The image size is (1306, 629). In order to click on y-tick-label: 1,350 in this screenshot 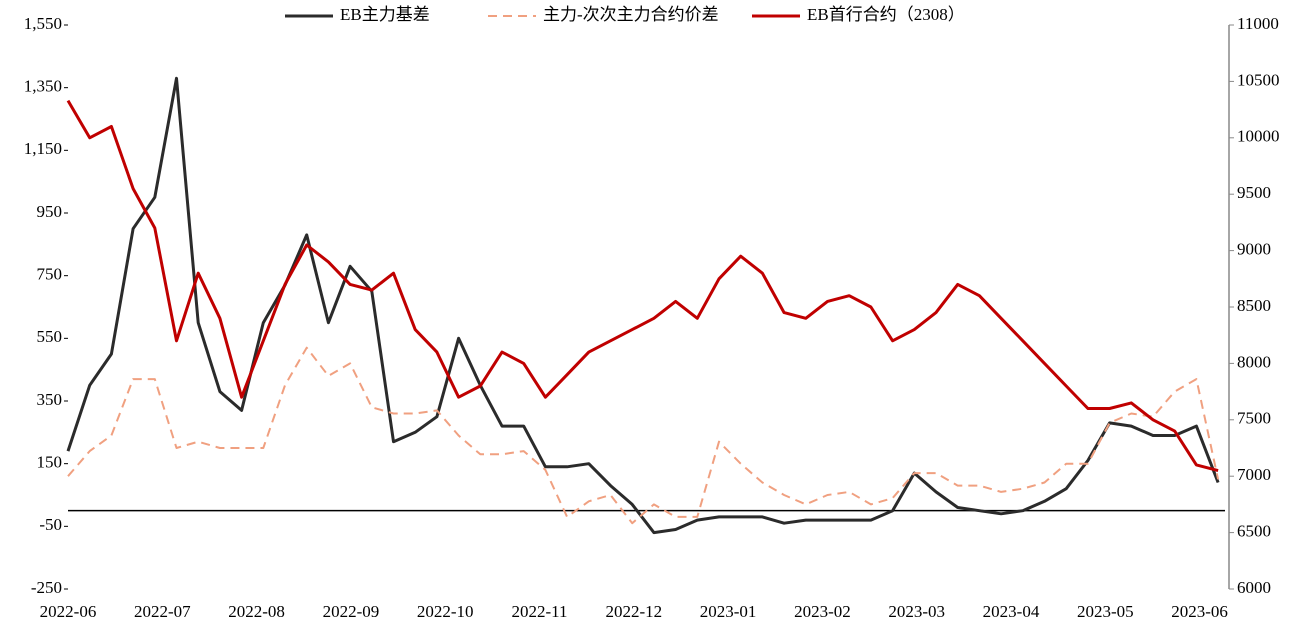, I will do `click(43, 86)`.